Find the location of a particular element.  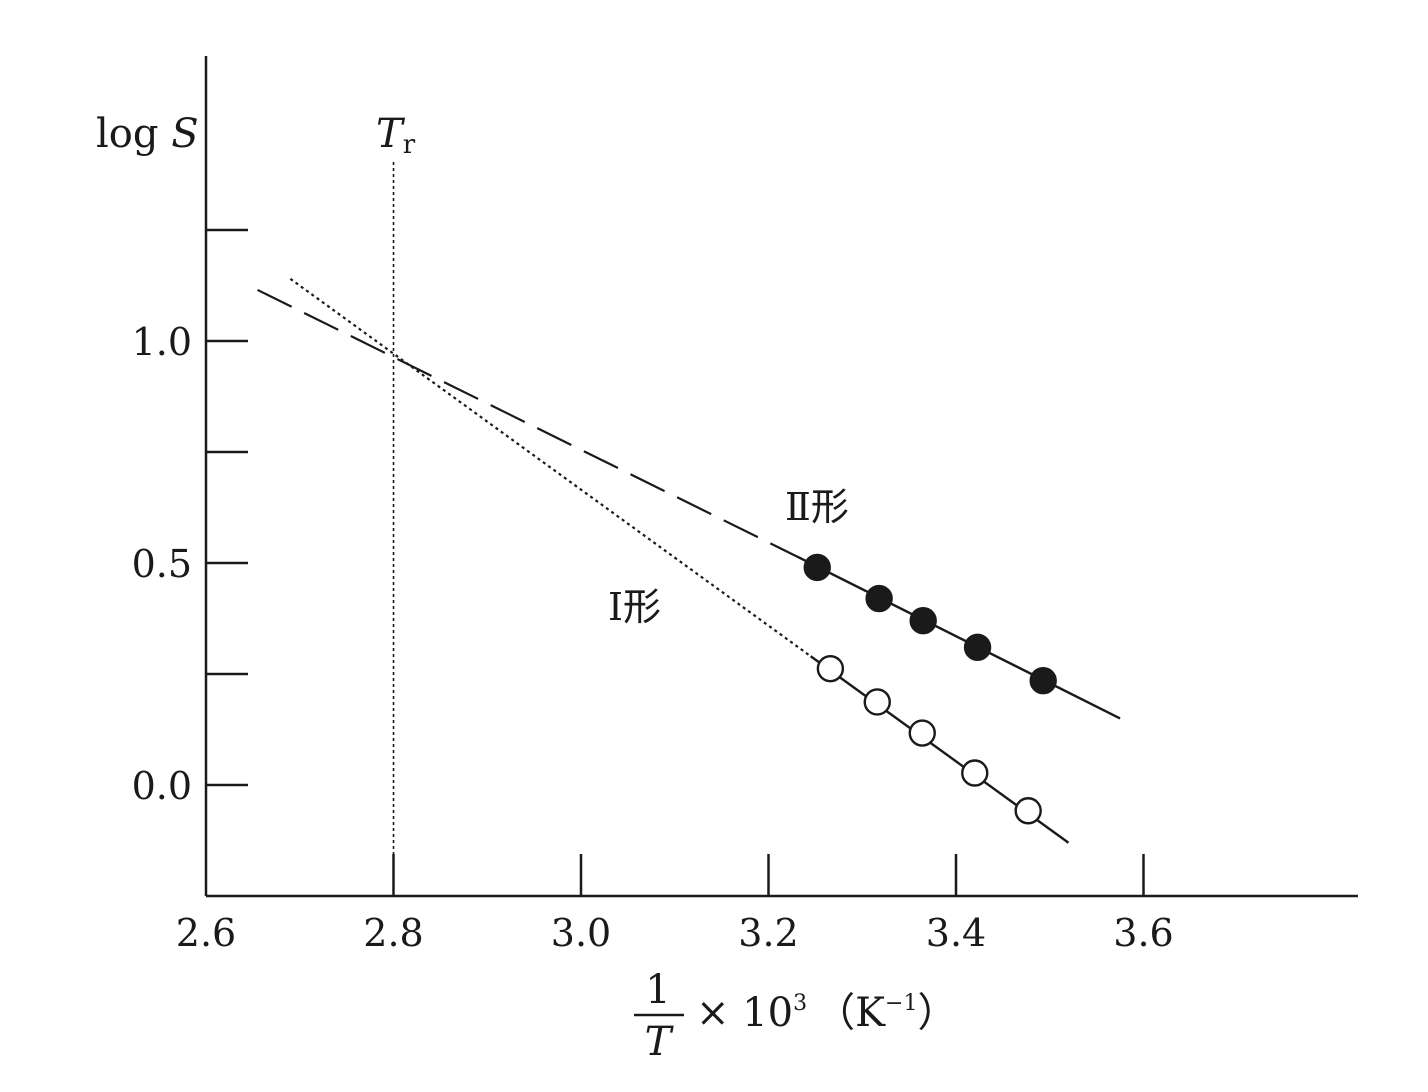

reference-line-label: Tr is located at coordinates (396, 135).